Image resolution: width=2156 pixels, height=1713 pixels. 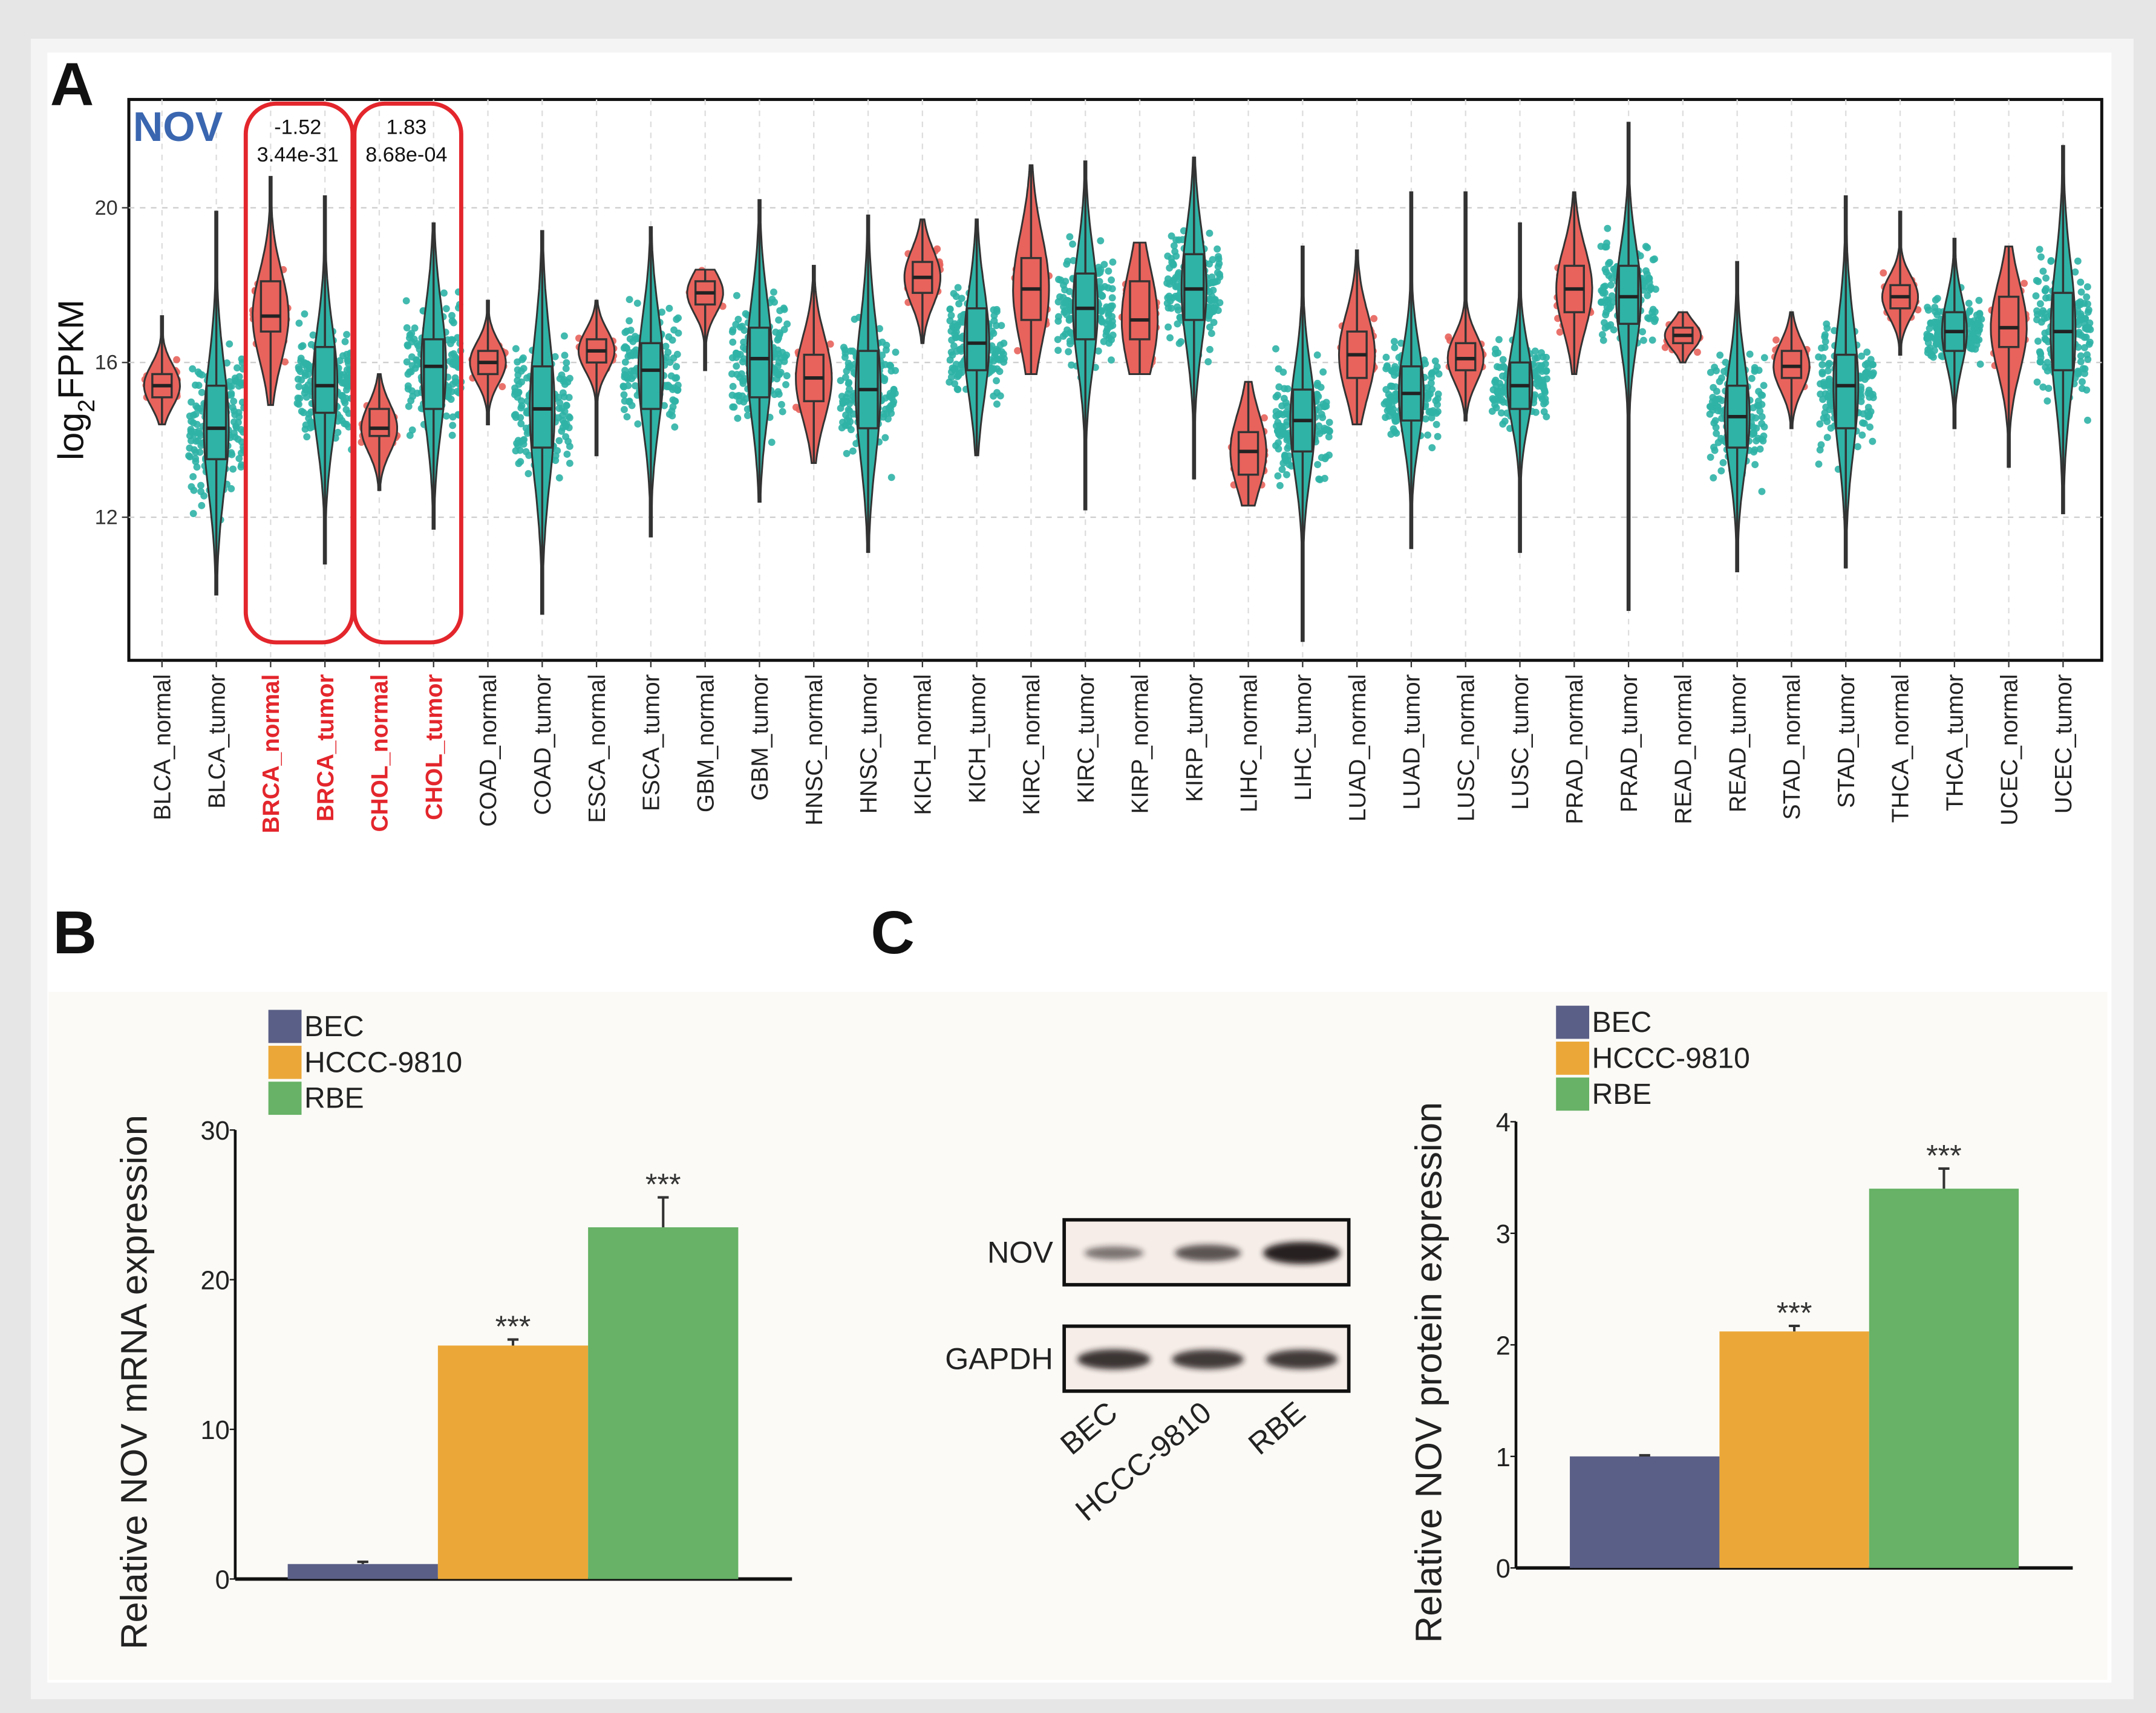 I want to click on violin-group-KIRC_normal, so click(x=1032, y=269).